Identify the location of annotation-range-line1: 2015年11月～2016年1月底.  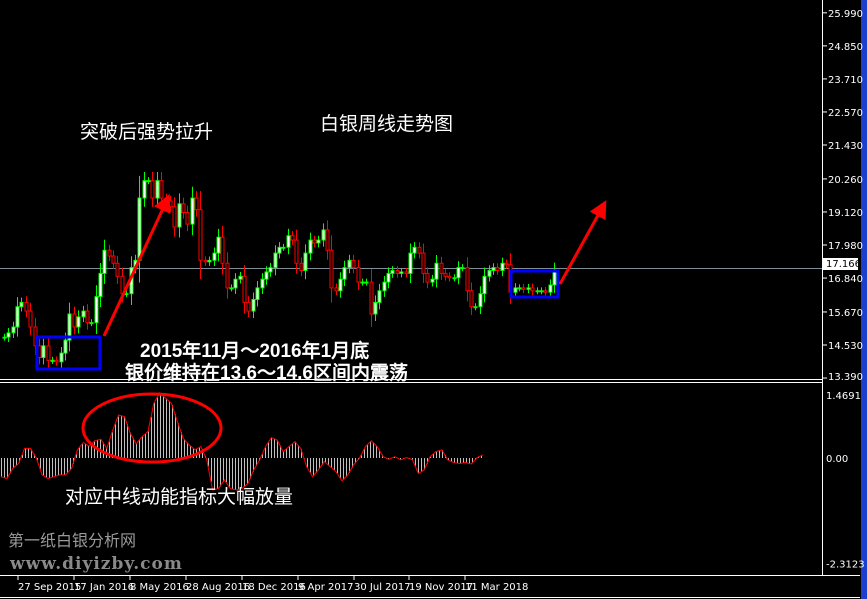
(254, 350).